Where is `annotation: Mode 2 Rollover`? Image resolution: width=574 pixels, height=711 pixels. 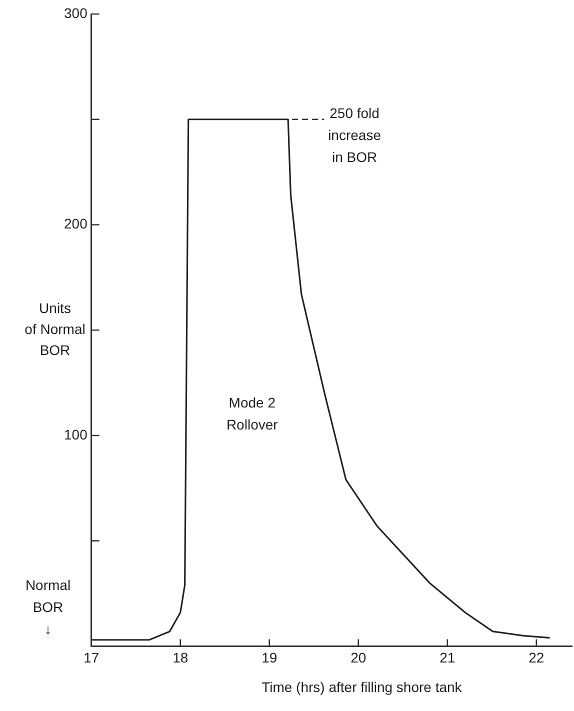 annotation: Mode 2 Rollover is located at coordinates (252, 413).